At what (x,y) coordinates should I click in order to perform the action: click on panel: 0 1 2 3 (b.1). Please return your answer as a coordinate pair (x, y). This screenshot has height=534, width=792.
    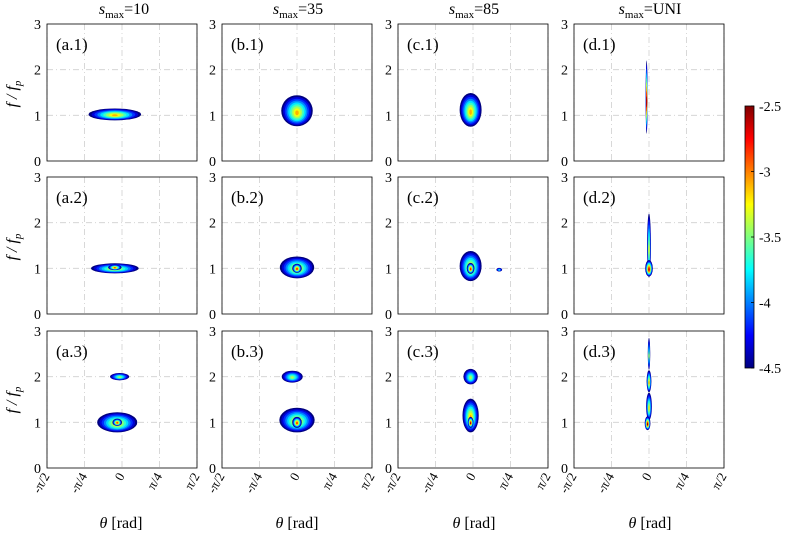
    Looking at the image, I should click on (291, 94).